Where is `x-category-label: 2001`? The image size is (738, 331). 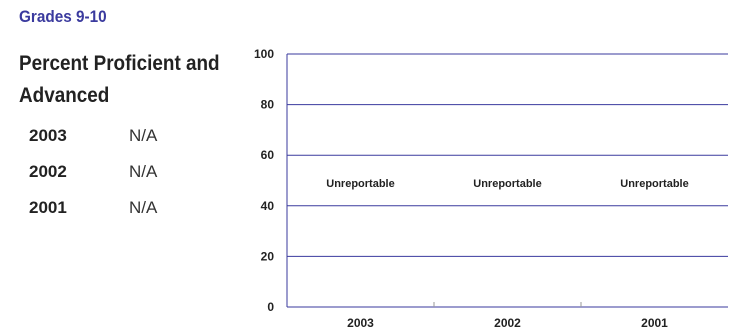 x-category-label: 2001 is located at coordinates (654, 323).